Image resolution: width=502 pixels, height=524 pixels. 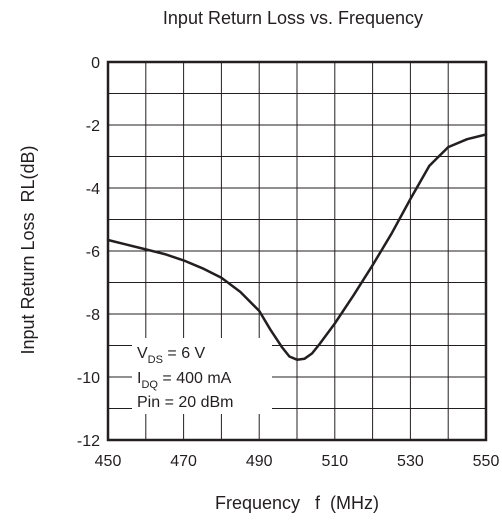 I want to click on vds-annotation: VDS = 6 V, so click(x=171, y=355).